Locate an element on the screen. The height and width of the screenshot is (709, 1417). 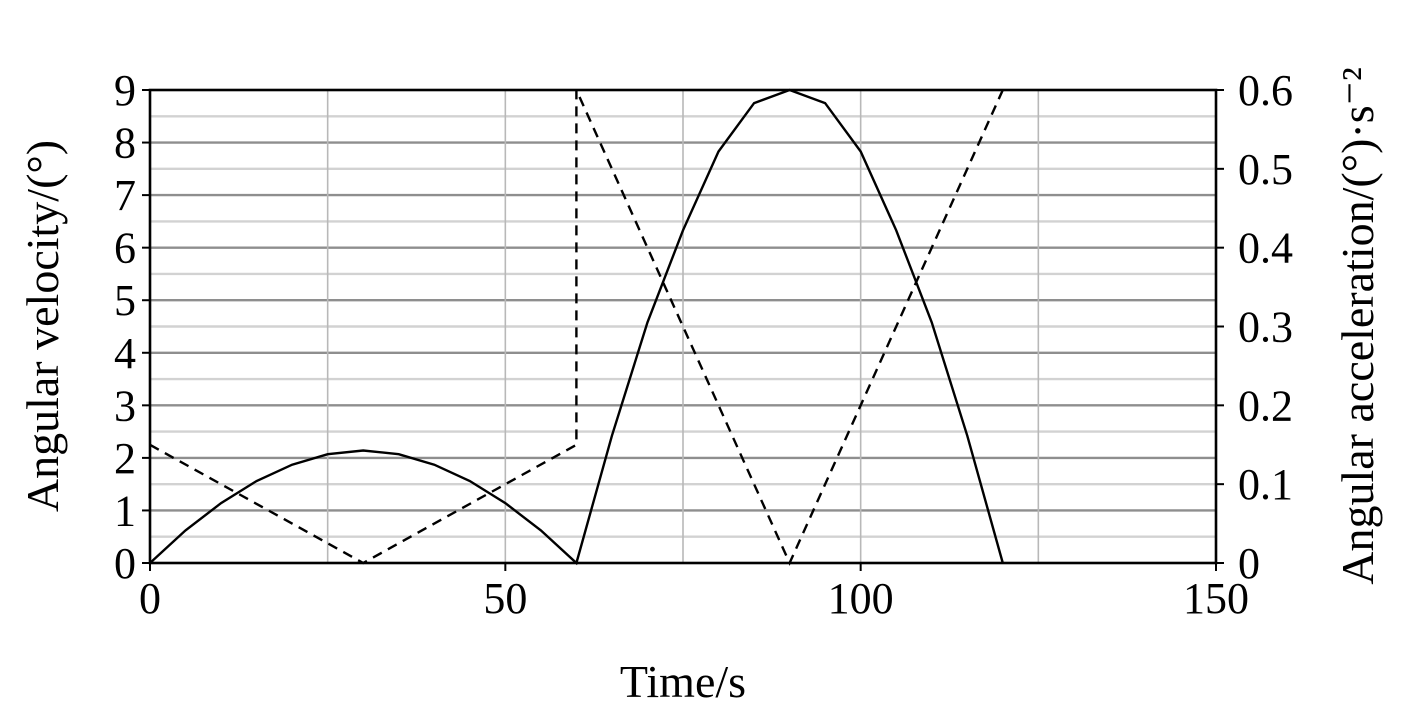
y-left-tick-label: 7 is located at coordinates (125, 195).